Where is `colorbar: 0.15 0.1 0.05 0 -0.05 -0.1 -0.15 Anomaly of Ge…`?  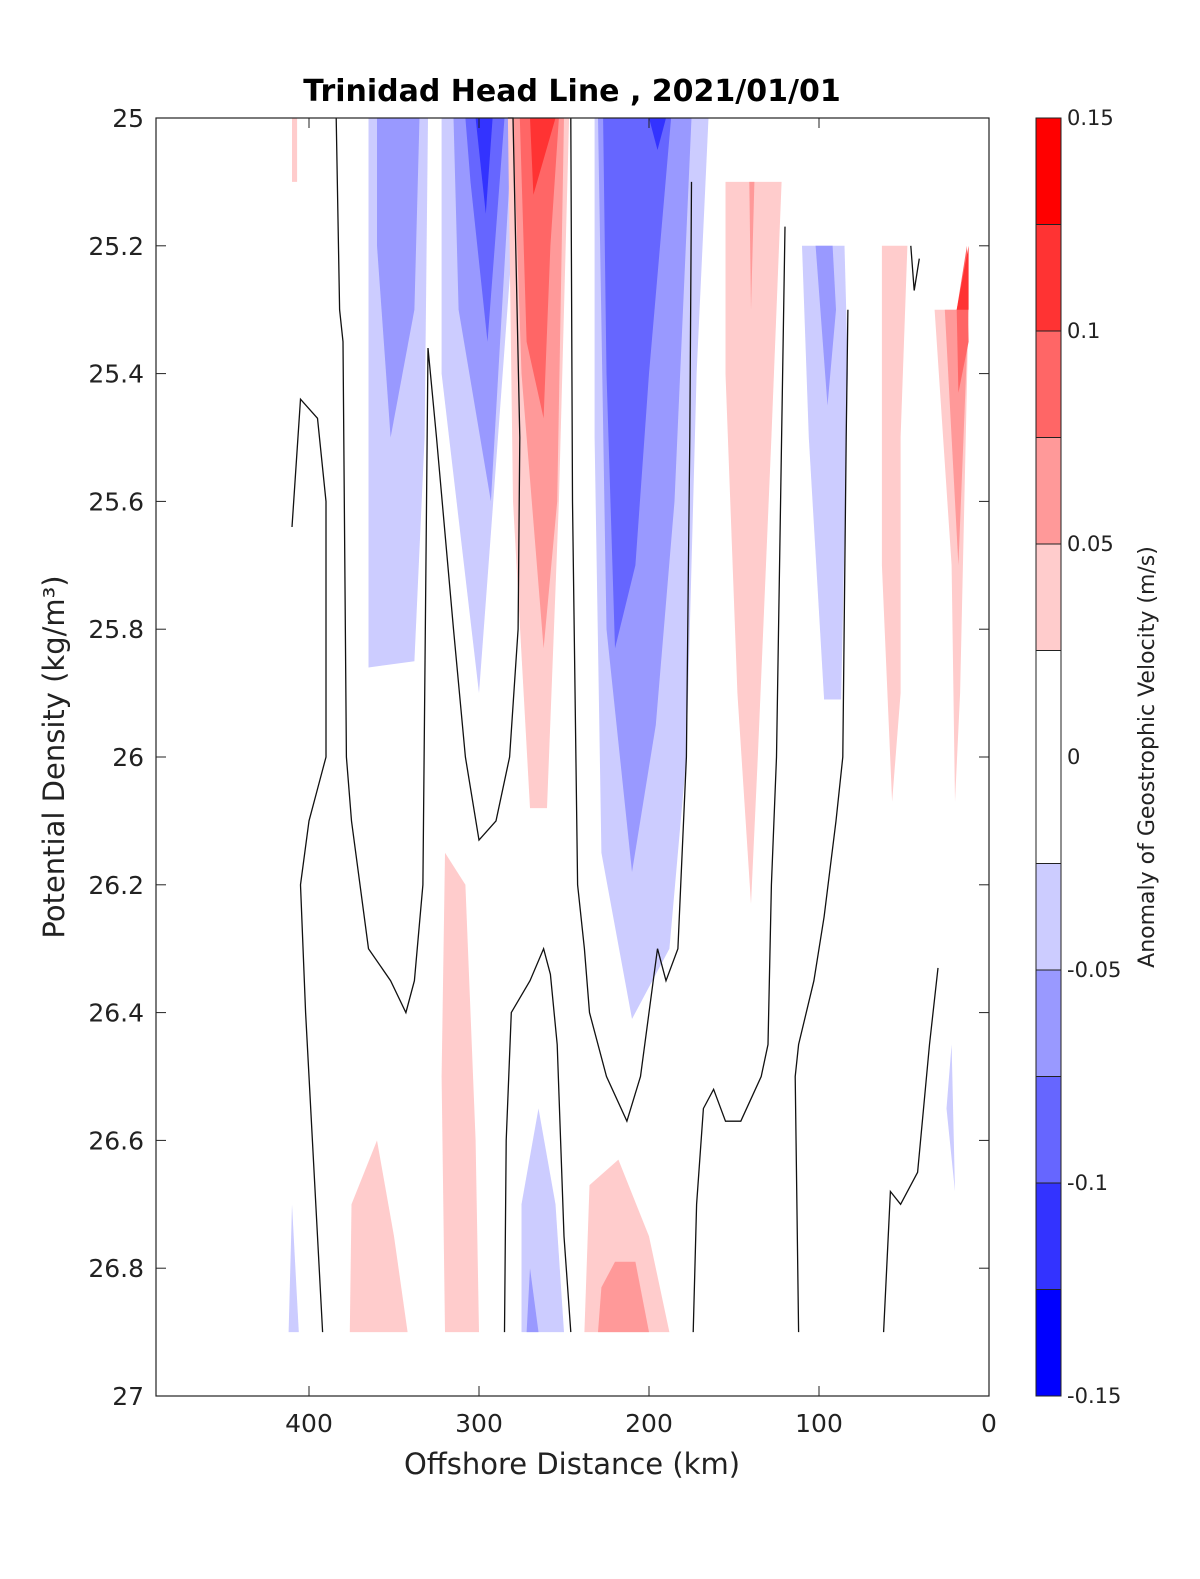
colorbar: 0.15 0.1 0.05 0 -0.05 -0.1 -0.15 Anomaly of Ge… is located at coordinates (1097, 757).